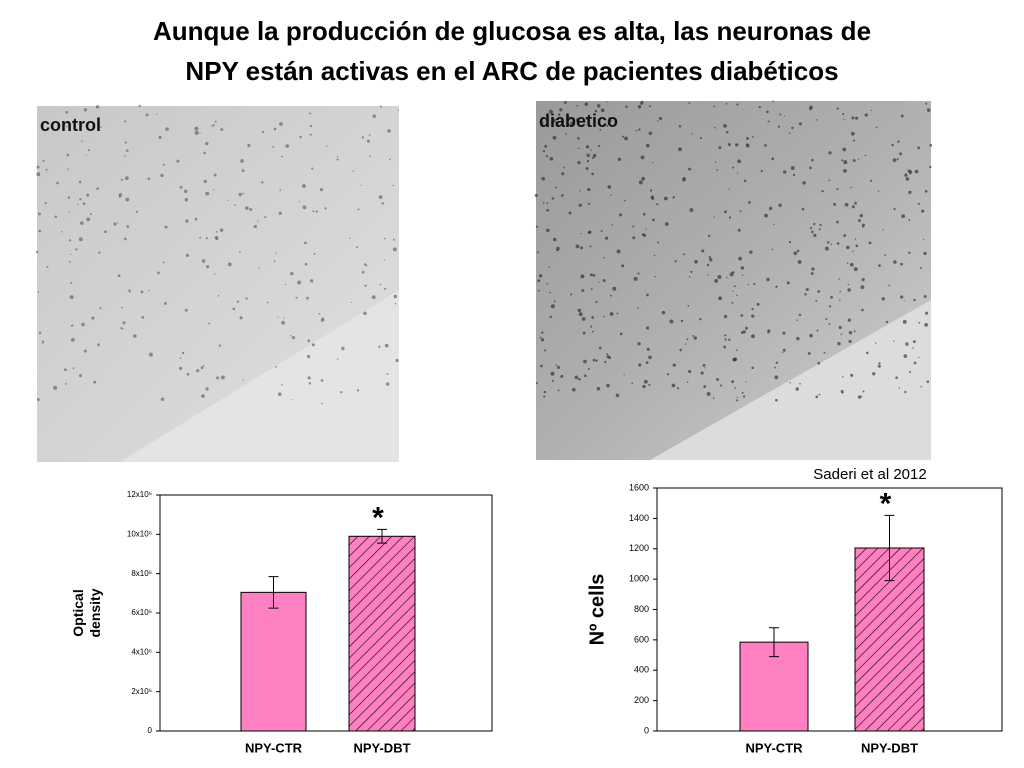 This screenshot has width=1024, height=768. I want to click on error-bar, so click(889, 548).